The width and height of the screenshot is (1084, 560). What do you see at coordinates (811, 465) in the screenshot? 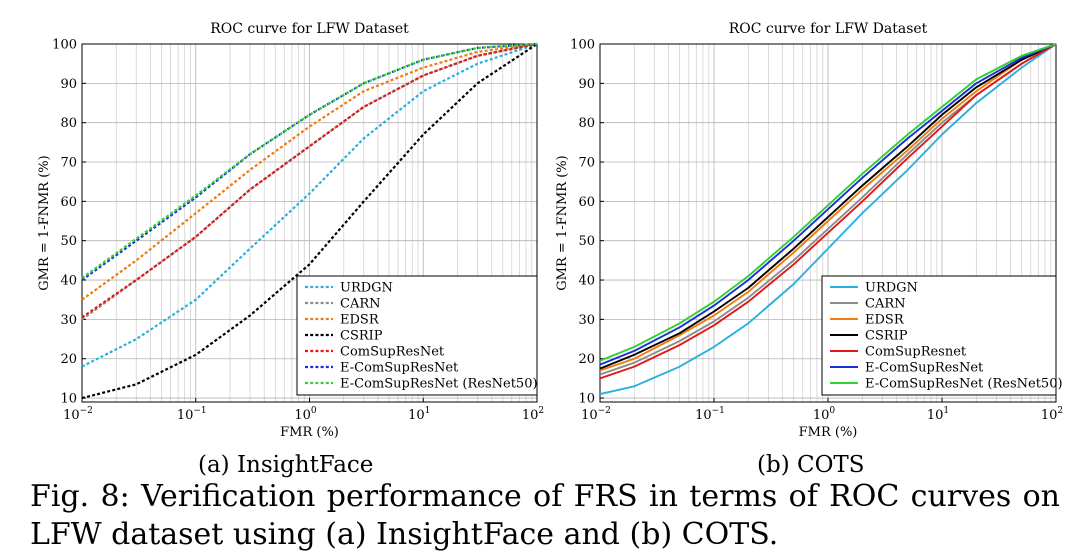
I see `subcaption-b: (b) COTS` at bounding box center [811, 465].